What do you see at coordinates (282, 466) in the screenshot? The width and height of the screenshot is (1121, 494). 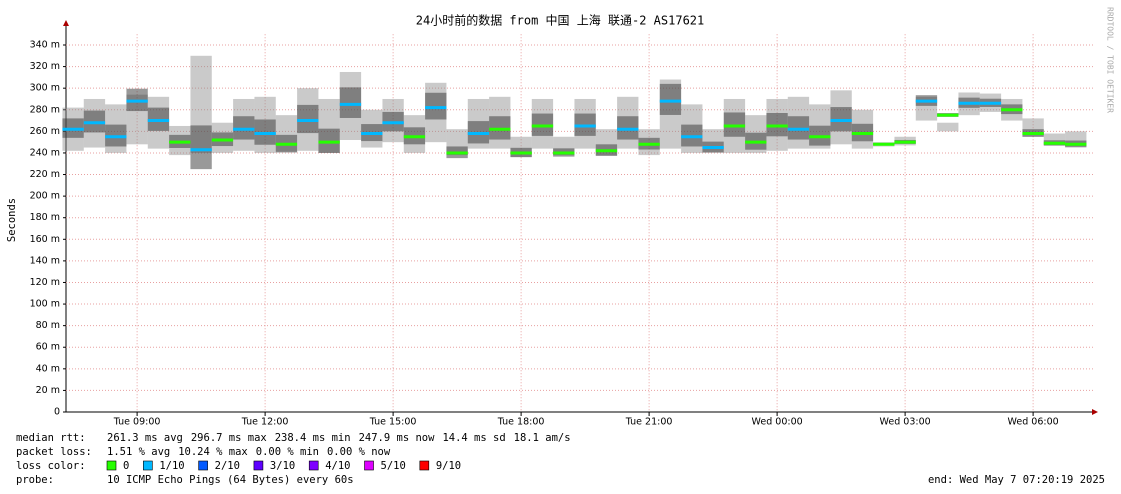 I see `legend-label: 3/10` at bounding box center [282, 466].